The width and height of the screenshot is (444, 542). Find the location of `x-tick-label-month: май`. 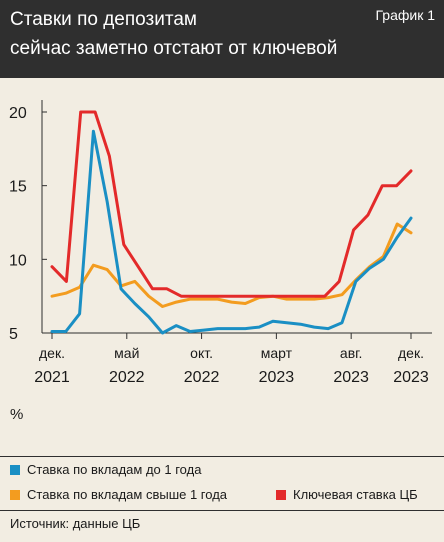

x-tick-label-month: май is located at coordinates (126, 353).